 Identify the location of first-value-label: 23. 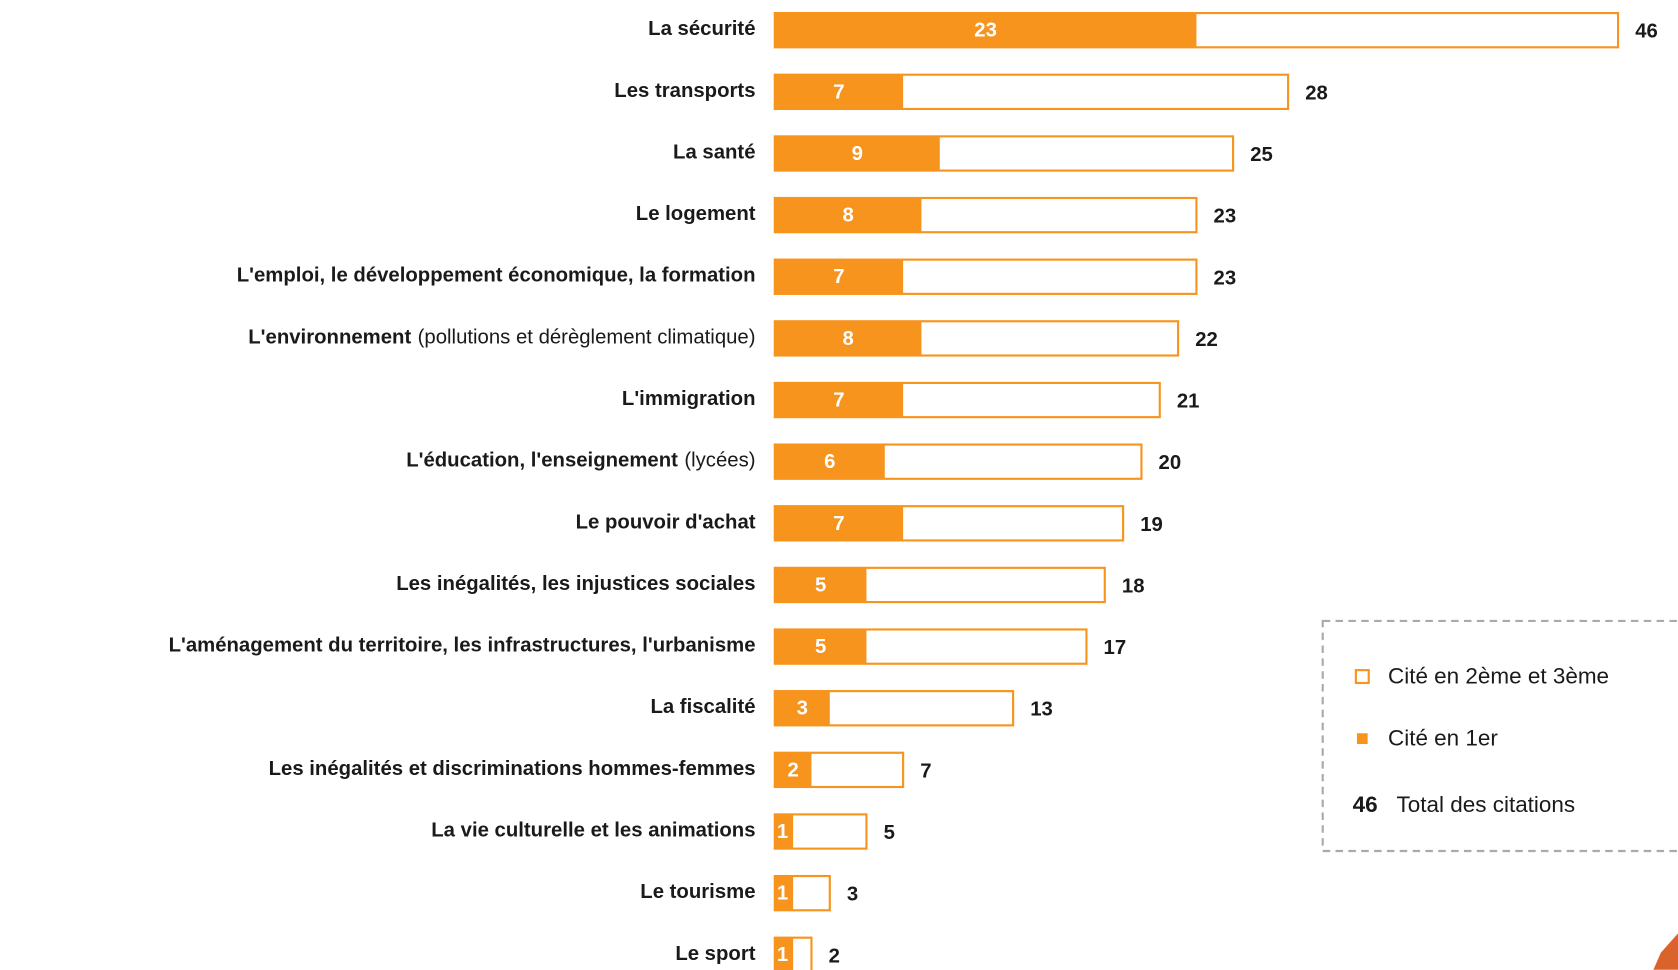
(985, 31).